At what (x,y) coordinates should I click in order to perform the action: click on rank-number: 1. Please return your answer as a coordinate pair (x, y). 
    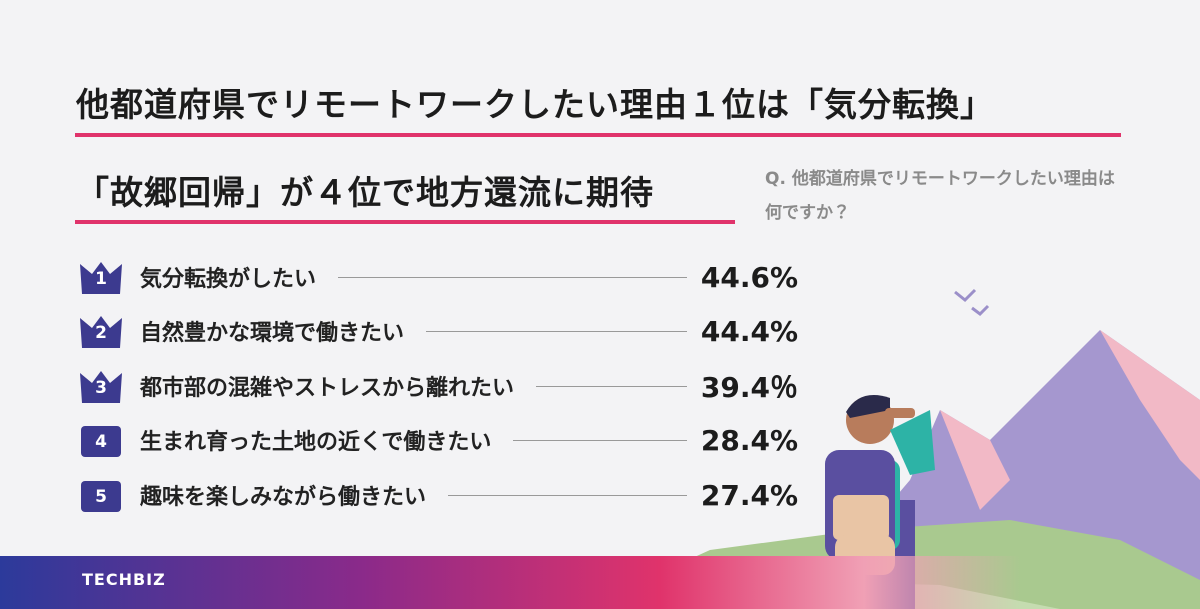
    Looking at the image, I should click on (101, 279).